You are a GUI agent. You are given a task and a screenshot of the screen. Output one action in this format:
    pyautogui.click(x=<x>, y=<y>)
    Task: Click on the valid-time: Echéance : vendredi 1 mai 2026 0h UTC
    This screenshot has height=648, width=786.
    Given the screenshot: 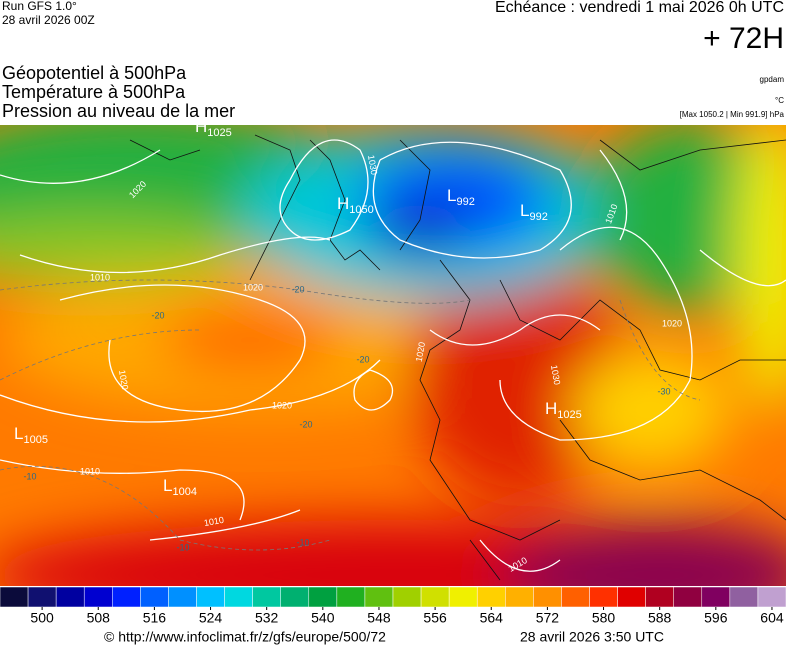 What is the action you would take?
    pyautogui.click(x=639, y=8)
    